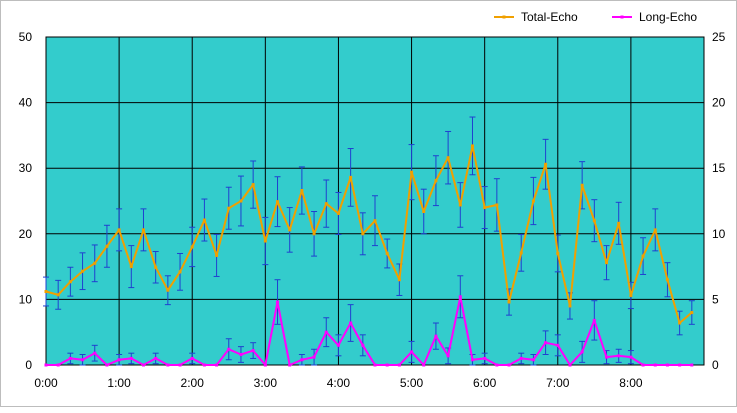 The image size is (737, 413). What do you see at coordinates (26, 299) in the screenshot?
I see `left-tick-label: 10` at bounding box center [26, 299].